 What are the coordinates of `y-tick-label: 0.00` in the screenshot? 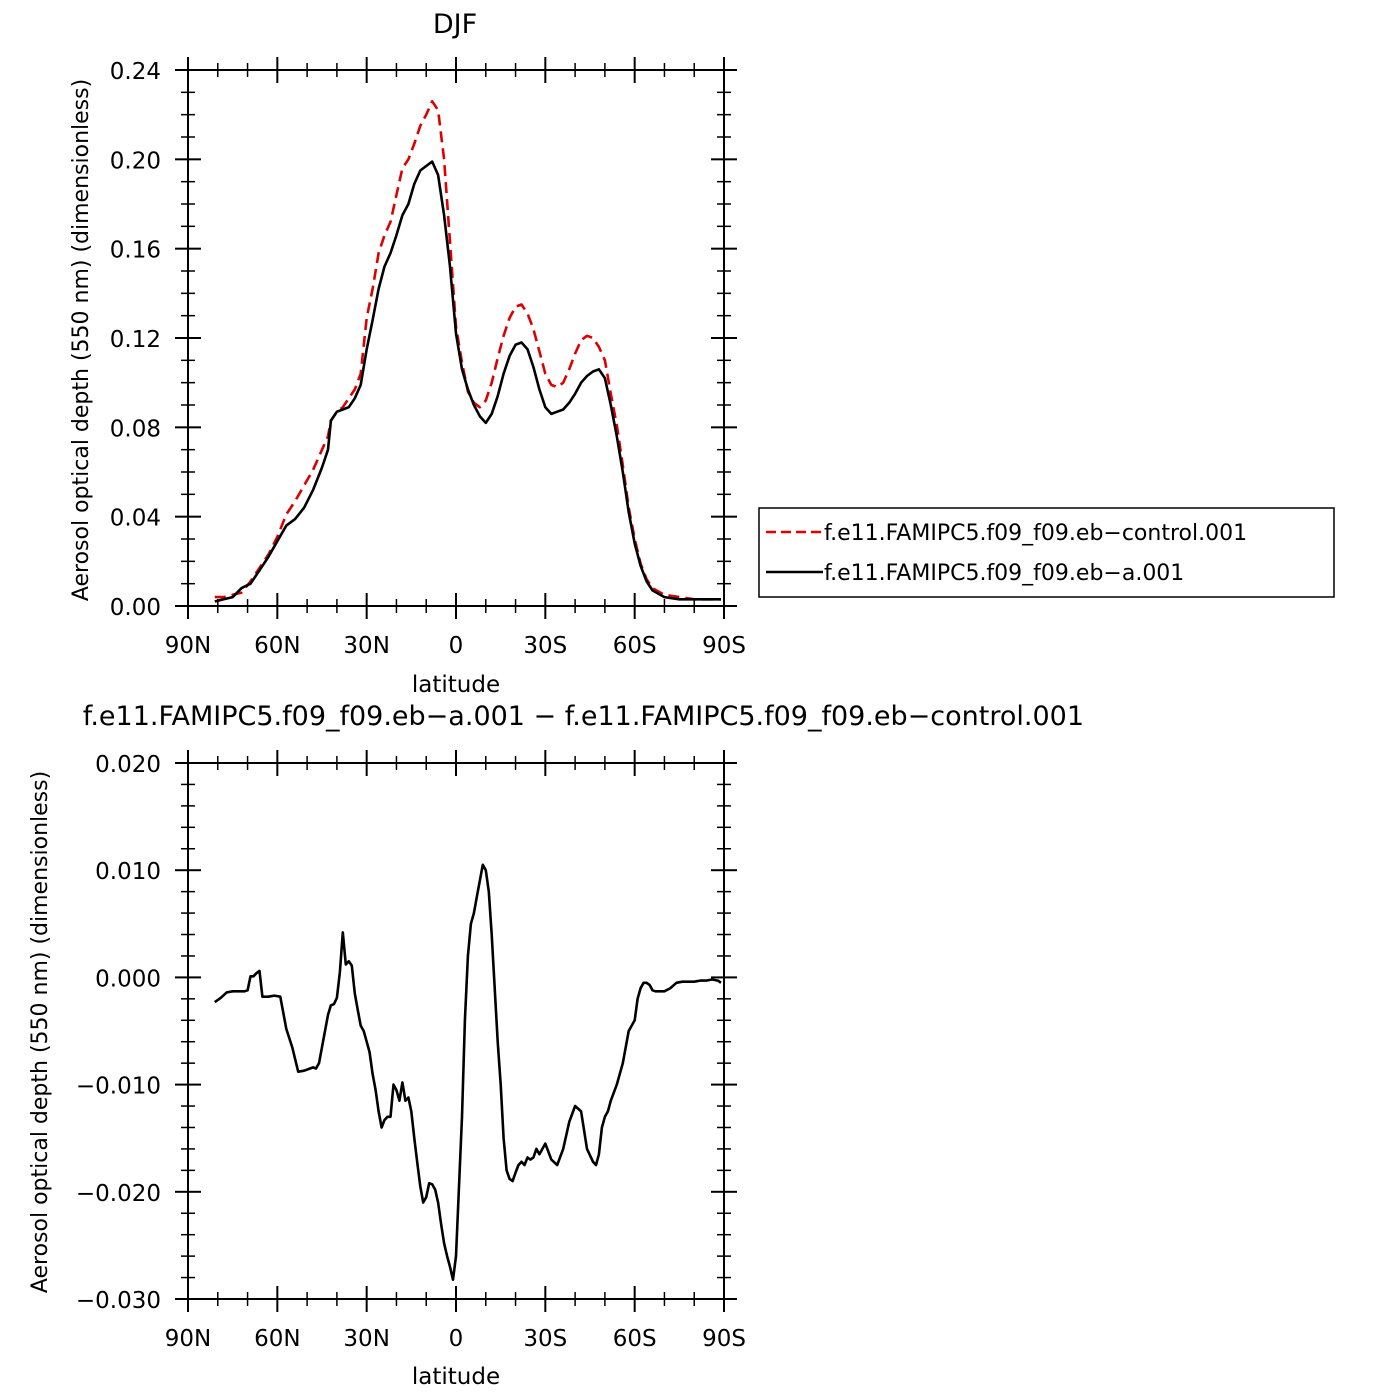 It's located at (135, 608).